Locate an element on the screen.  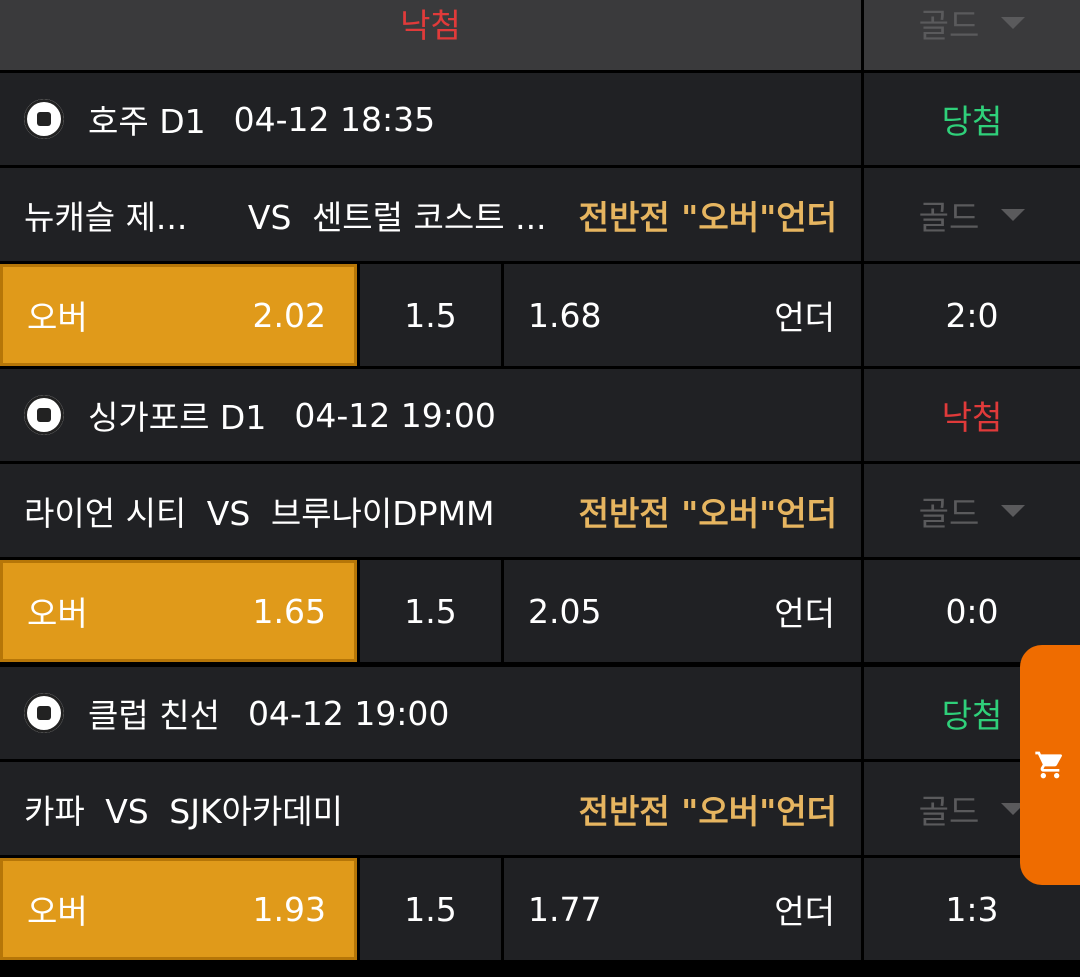
away-team: 브루나이DPMM is located at coordinates (382, 513).